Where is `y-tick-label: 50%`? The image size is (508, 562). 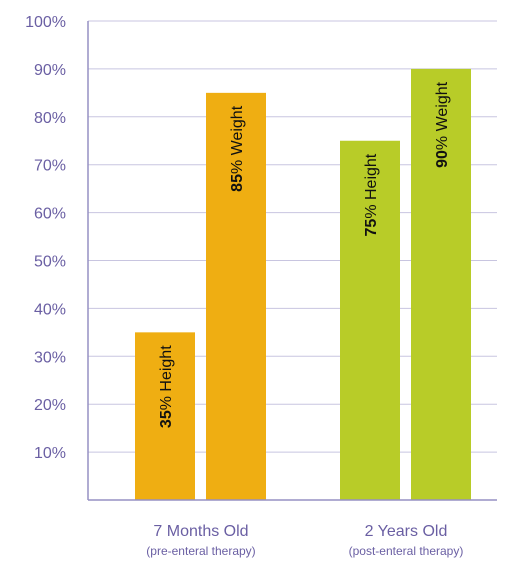
y-tick-label: 50% is located at coordinates (50, 262).